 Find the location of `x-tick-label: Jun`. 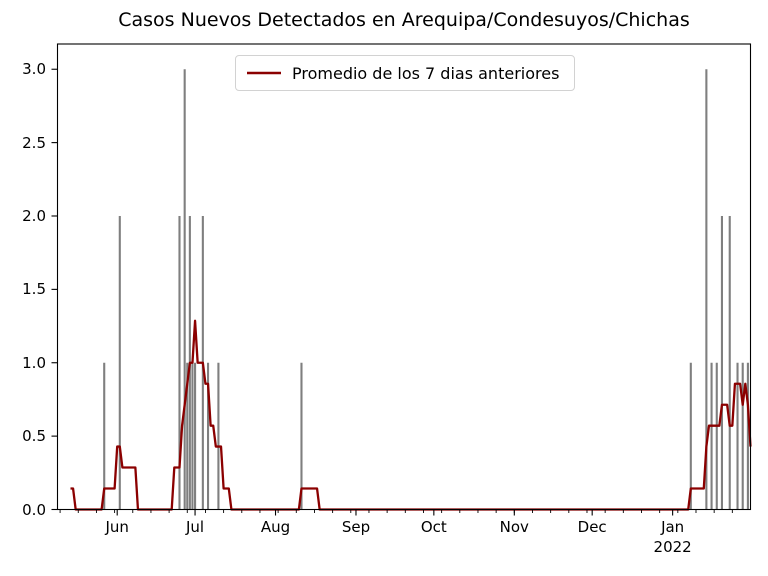

x-tick-label: Jun is located at coordinates (117, 527).